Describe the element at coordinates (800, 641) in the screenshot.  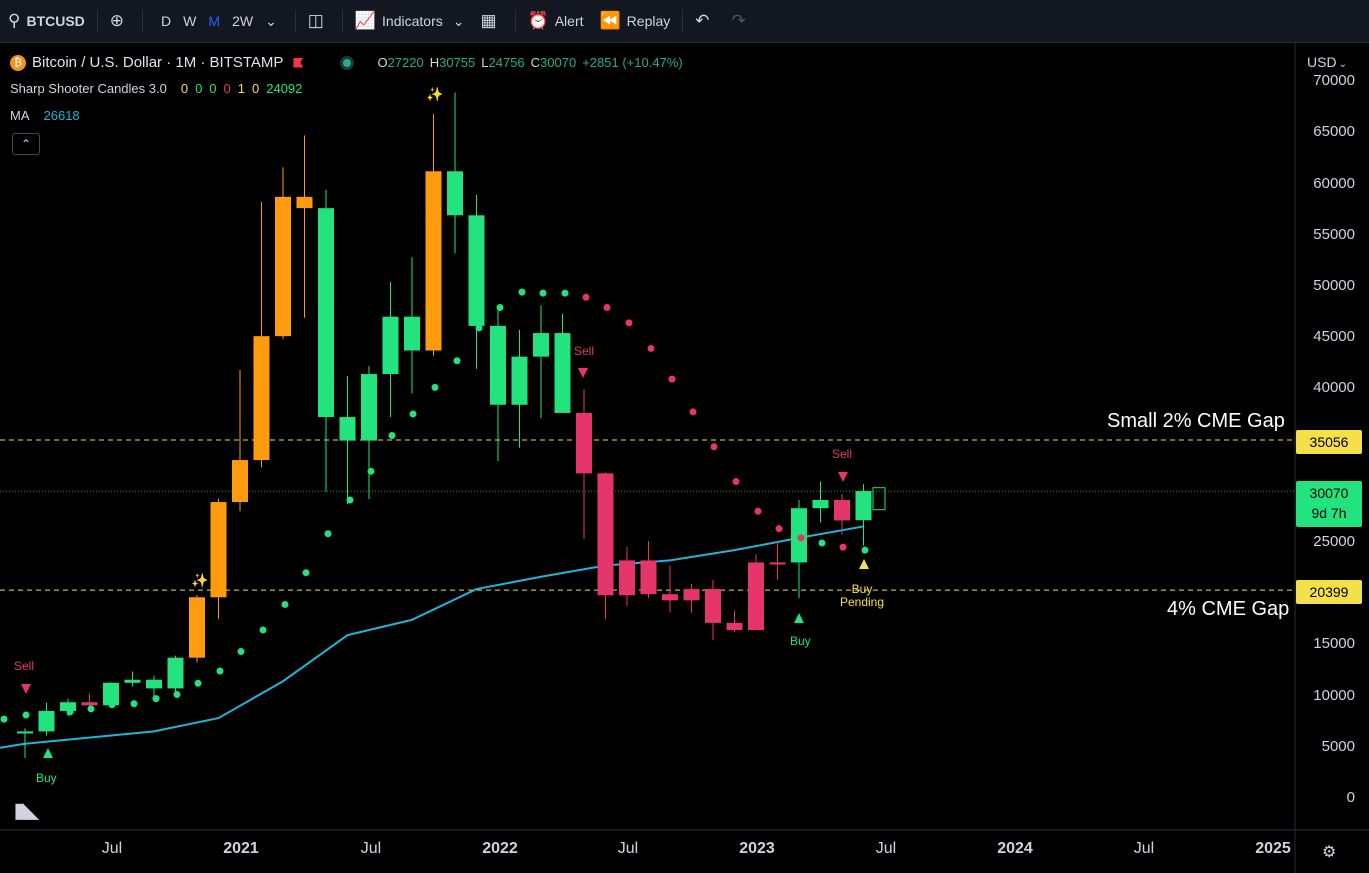
I see `buy-signal-label: Buy` at that location.